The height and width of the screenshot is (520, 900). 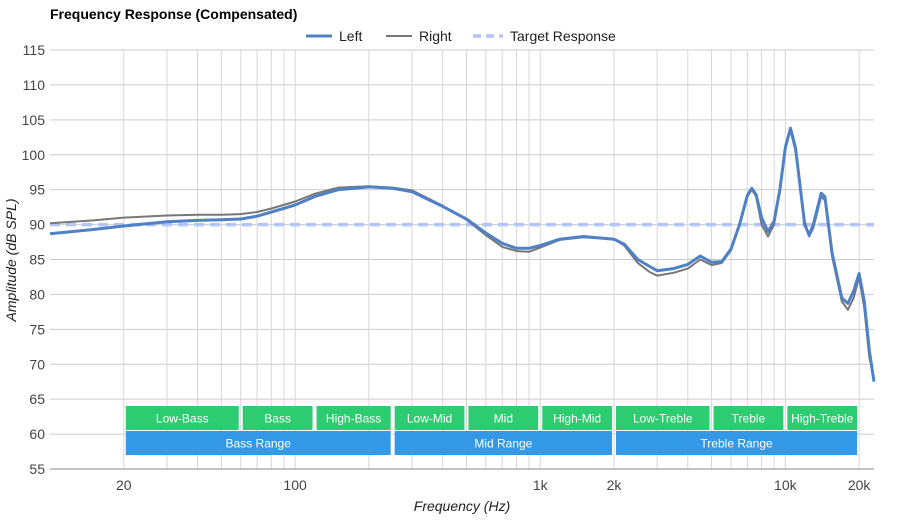 I want to click on band-label: Bass, so click(x=277, y=419).